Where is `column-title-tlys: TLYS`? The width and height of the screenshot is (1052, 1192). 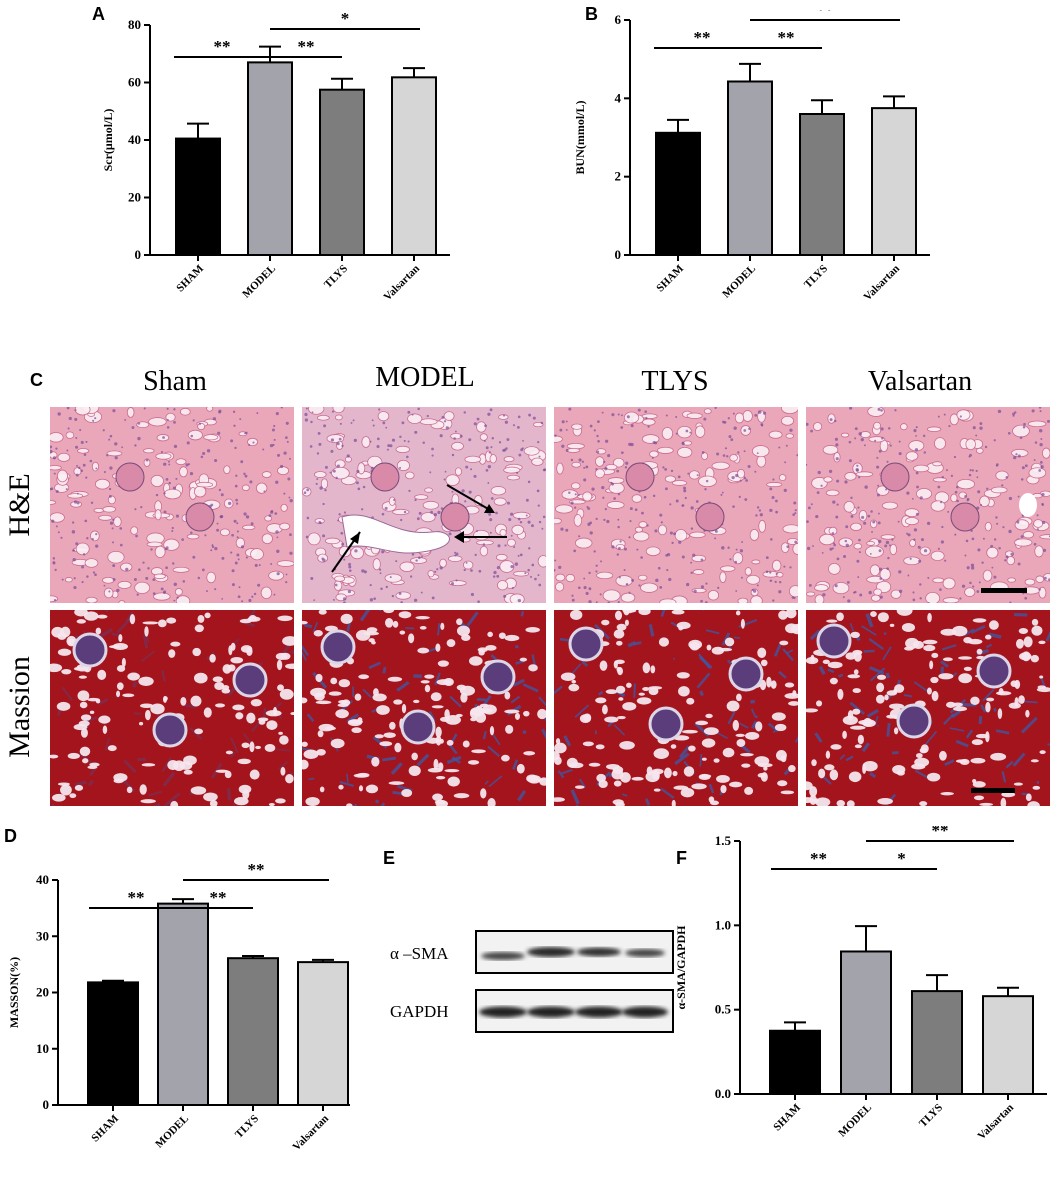
column-title-tlys: TLYS is located at coordinates (675, 381).